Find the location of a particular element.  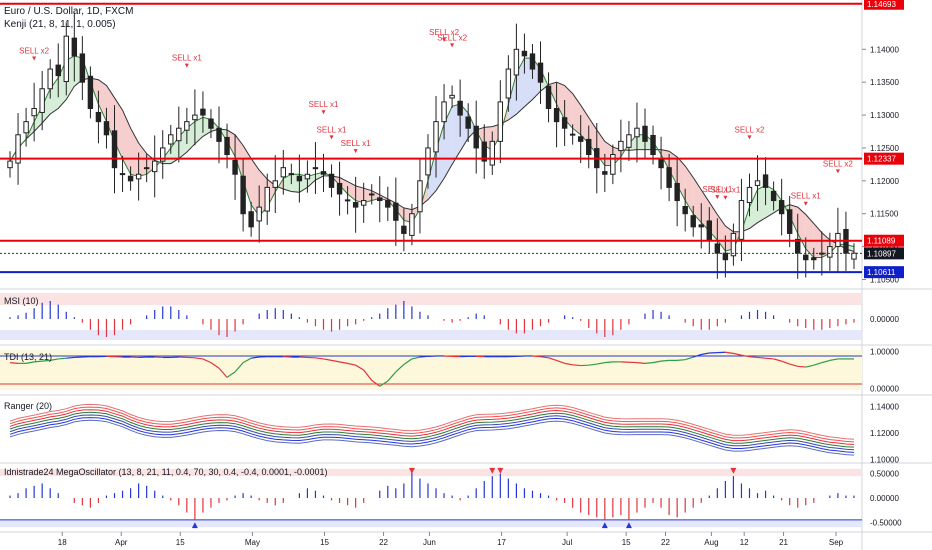

x-tick-label: 15 is located at coordinates (324, 542).